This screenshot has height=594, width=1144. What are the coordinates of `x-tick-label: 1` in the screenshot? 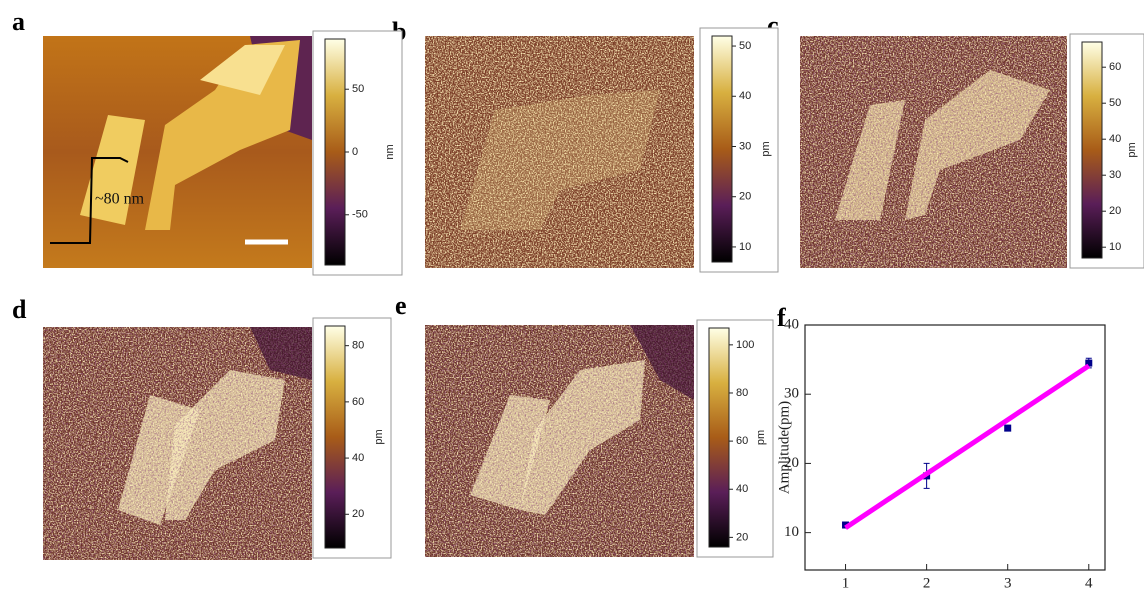 It's located at (846, 583).